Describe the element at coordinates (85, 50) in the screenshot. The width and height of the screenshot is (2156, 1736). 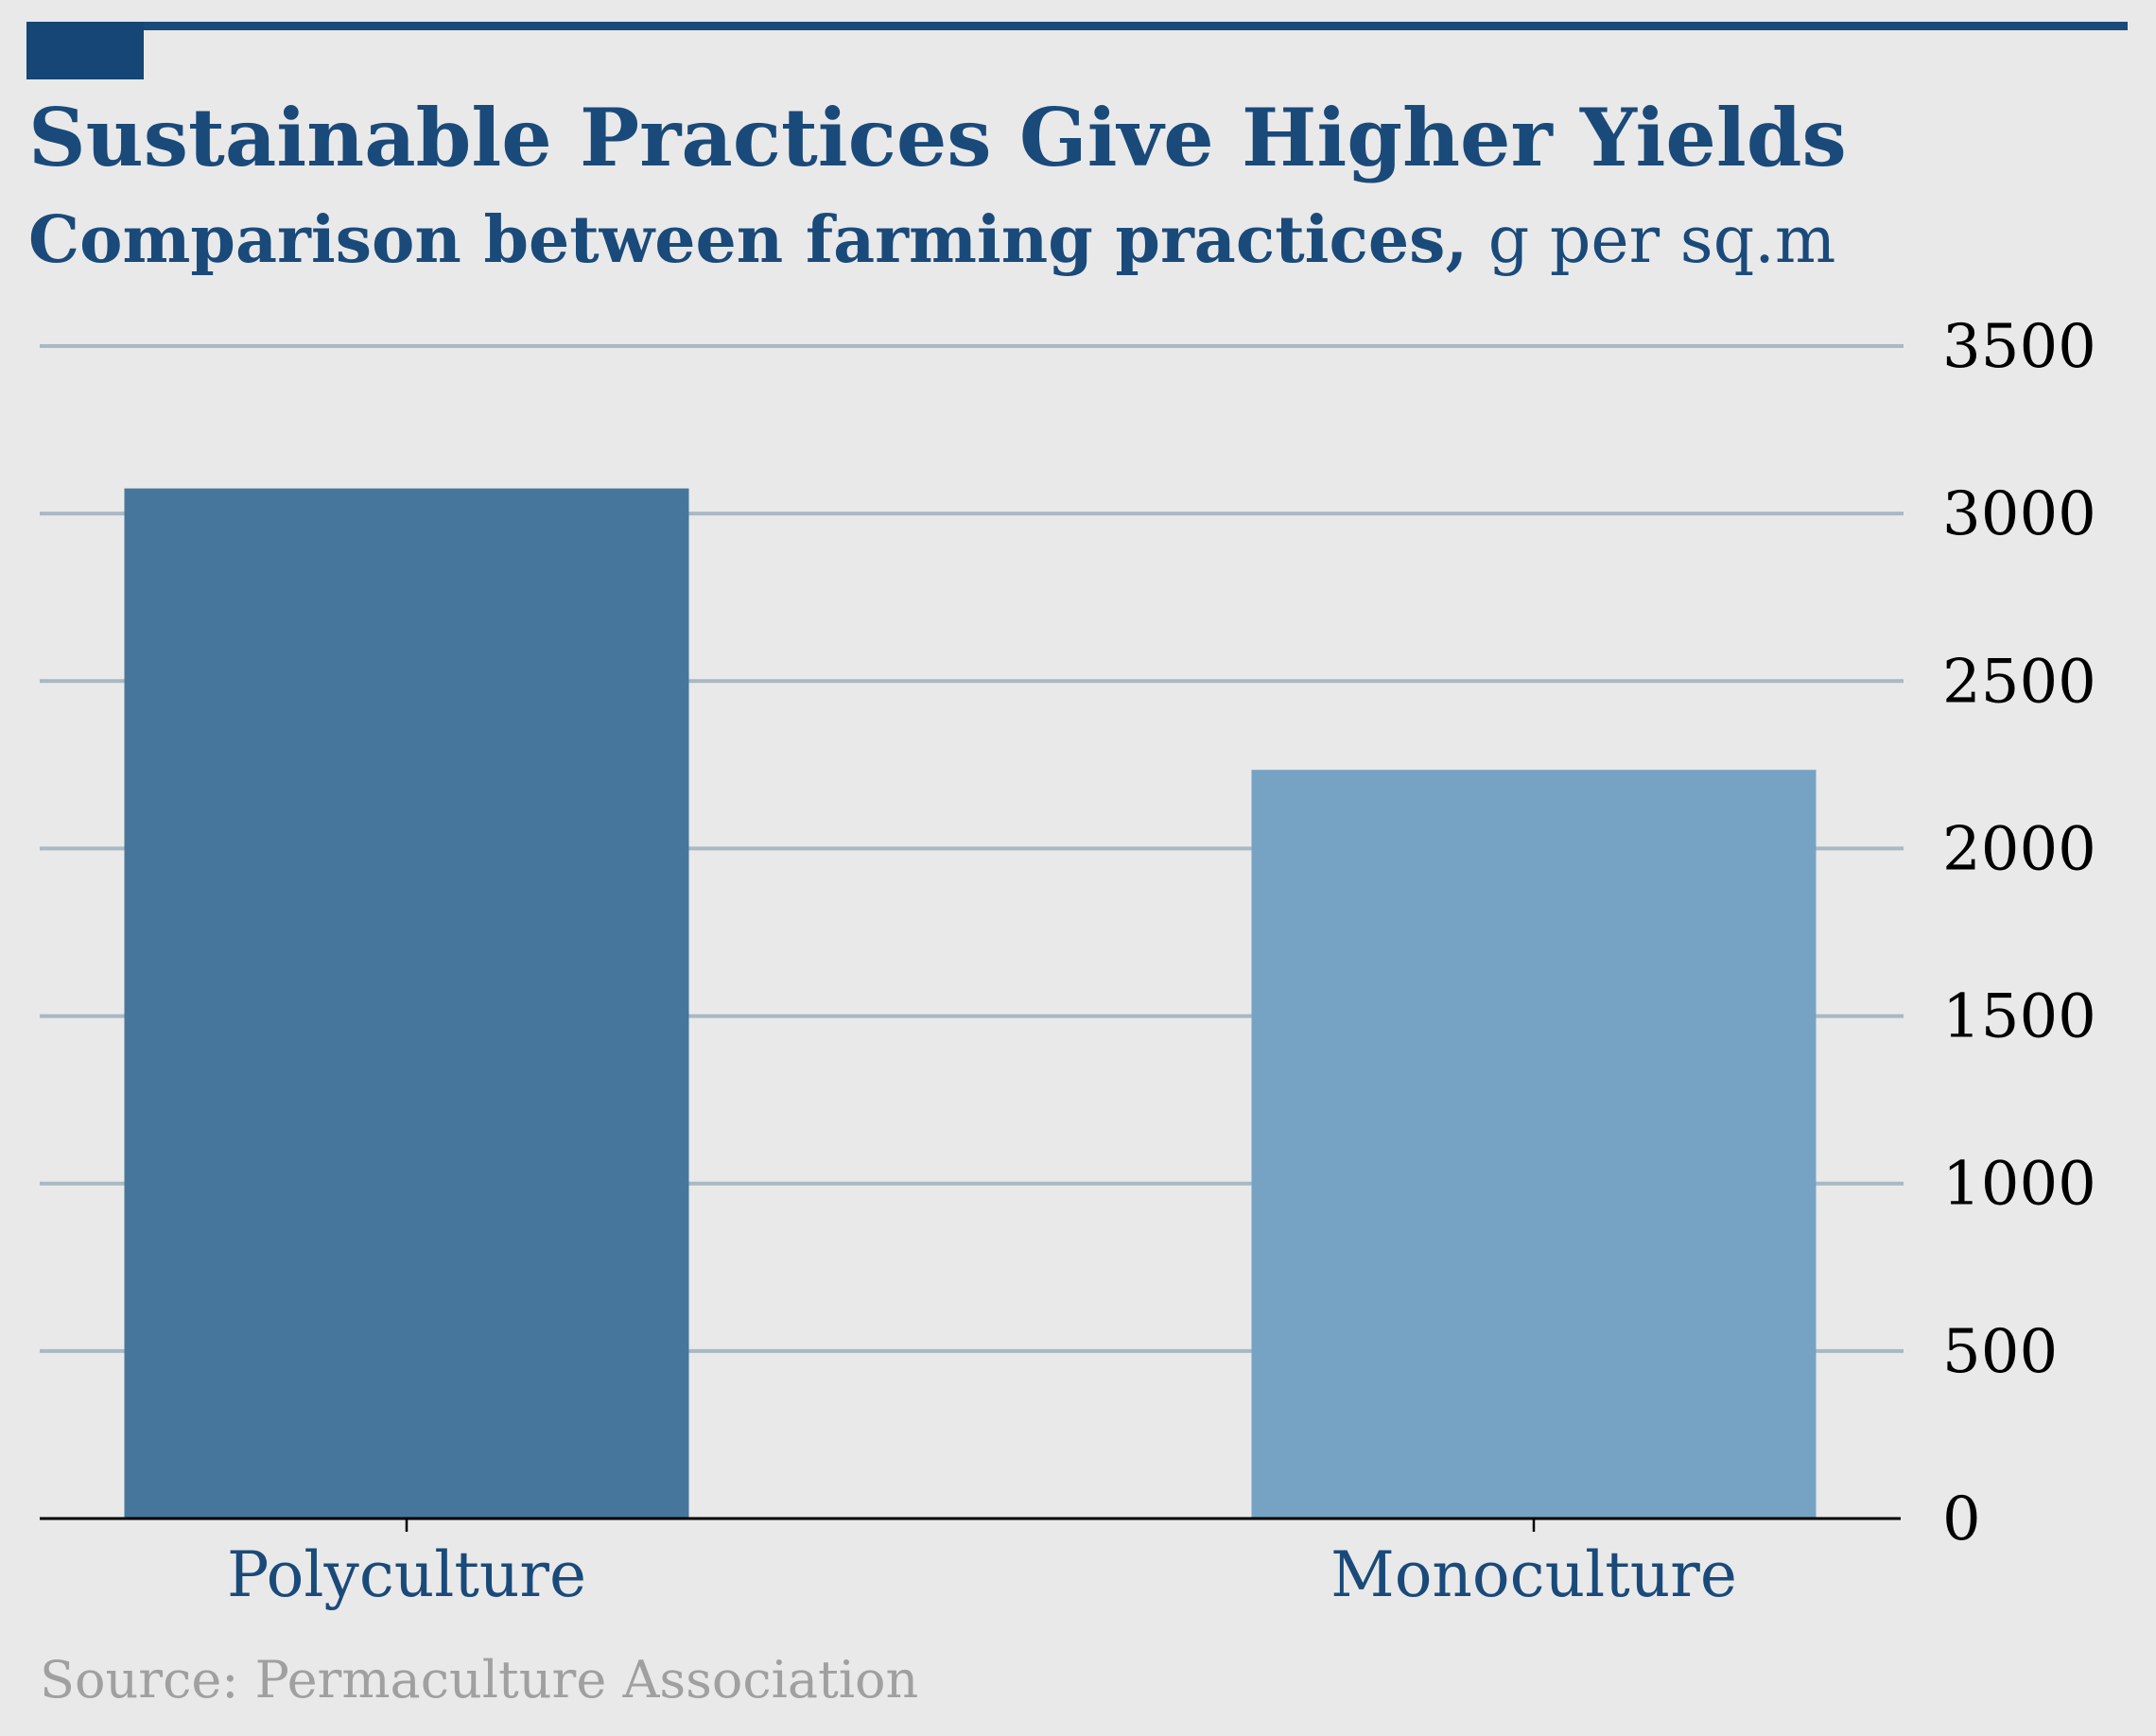
I see `top-accent-tab` at that location.